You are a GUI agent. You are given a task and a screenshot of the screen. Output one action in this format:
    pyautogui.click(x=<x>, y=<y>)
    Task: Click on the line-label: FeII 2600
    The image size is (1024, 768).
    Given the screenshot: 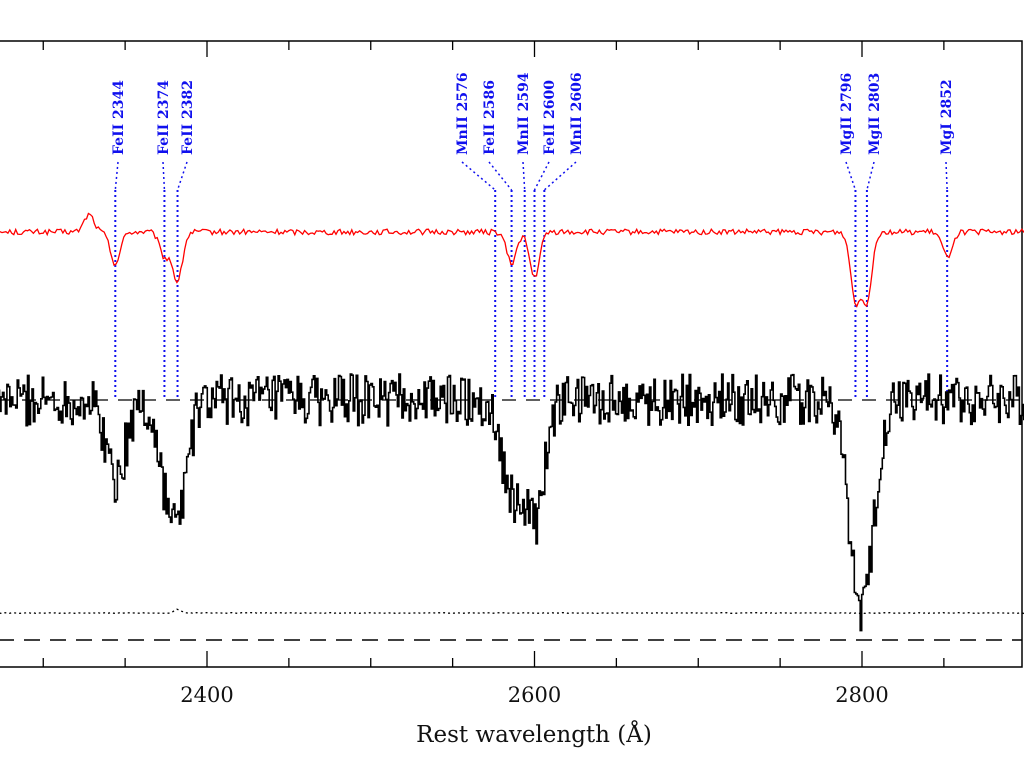 What is the action you would take?
    pyautogui.click(x=550, y=117)
    